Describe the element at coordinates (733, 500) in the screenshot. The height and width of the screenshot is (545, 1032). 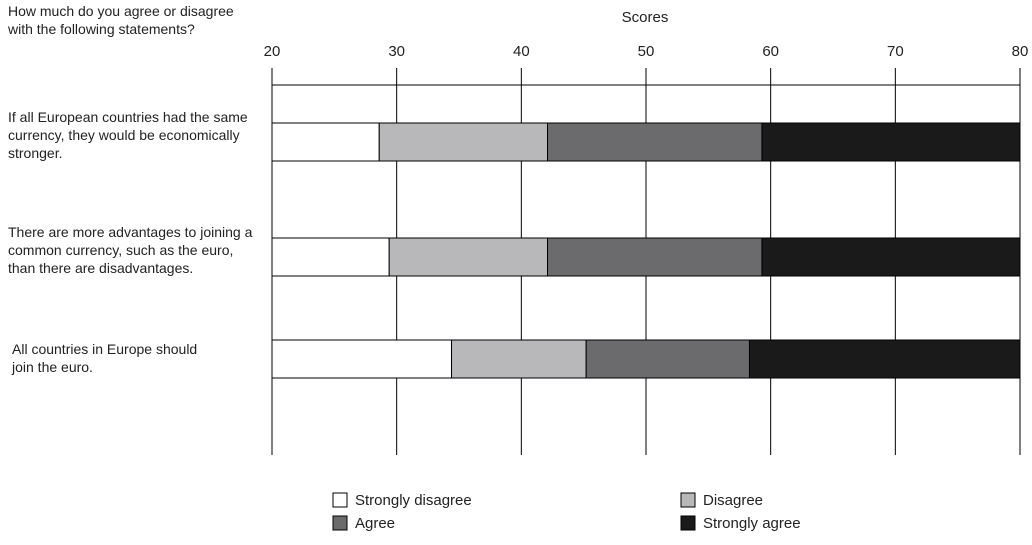
I see `legend-label: Disagree` at that location.